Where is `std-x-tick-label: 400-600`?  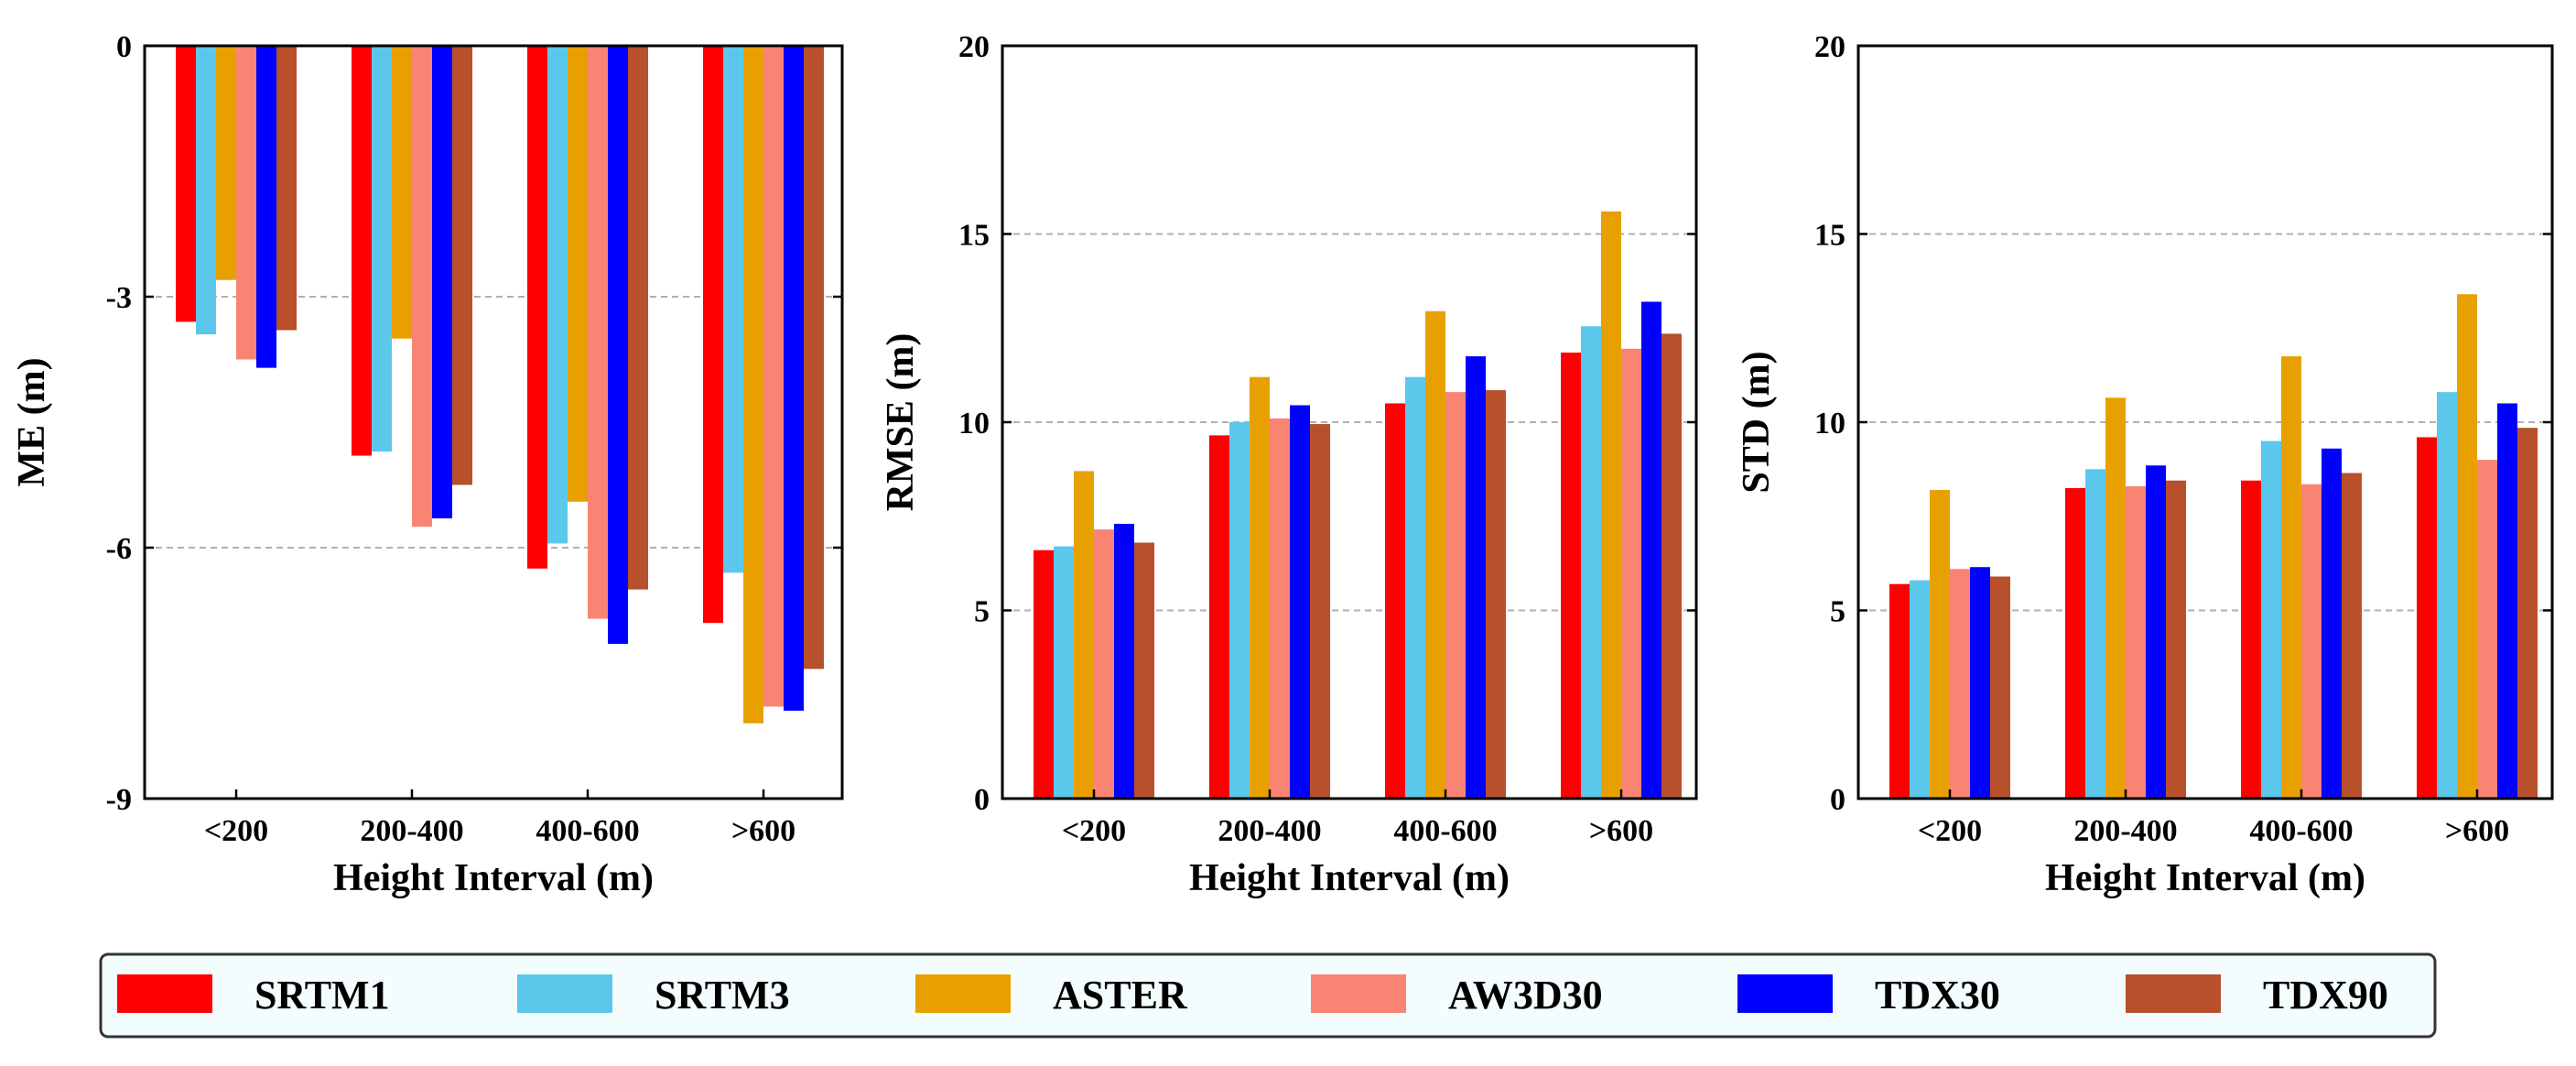 std-x-tick-label: 400-600 is located at coordinates (2301, 831).